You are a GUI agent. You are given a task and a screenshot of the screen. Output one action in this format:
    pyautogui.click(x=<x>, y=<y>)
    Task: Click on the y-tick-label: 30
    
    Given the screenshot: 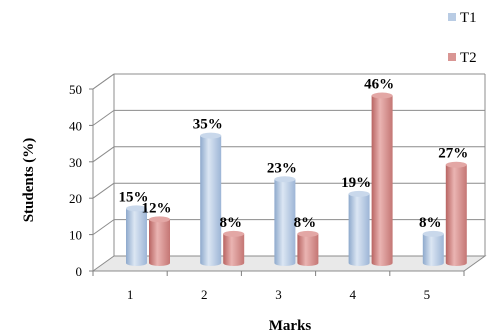 What is the action you would take?
    pyautogui.click(x=75, y=162)
    